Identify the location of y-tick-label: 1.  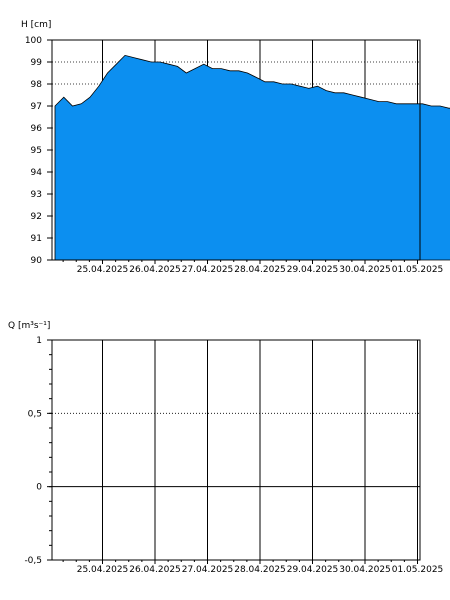
(39, 341).